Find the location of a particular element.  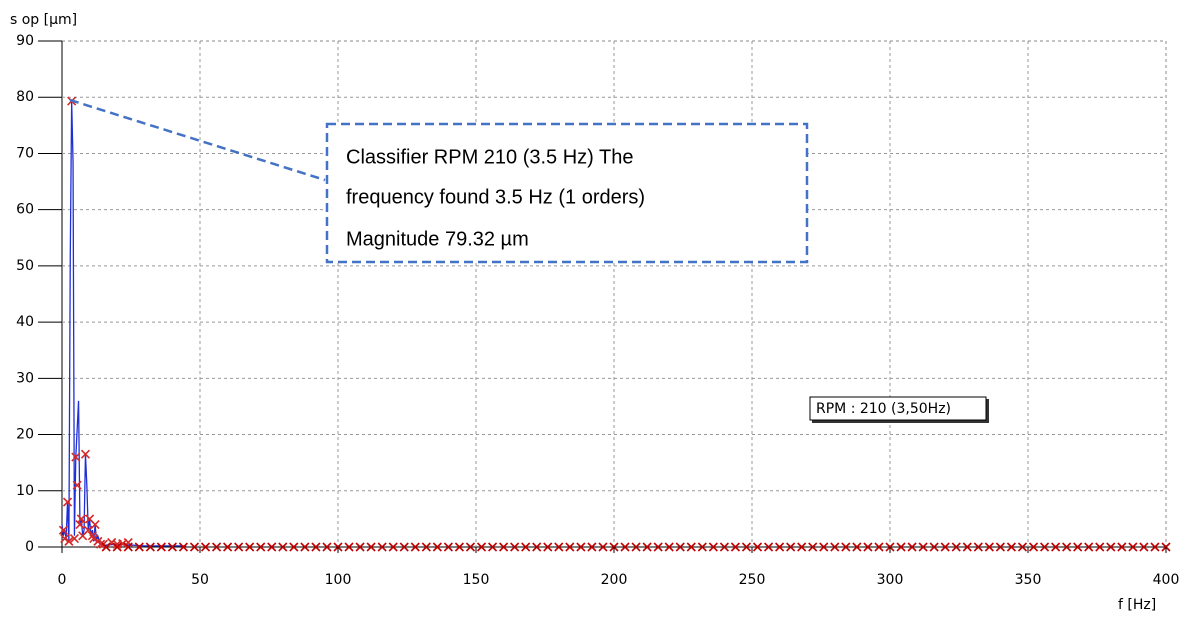

y-tick-label: 80 is located at coordinates (25, 97).